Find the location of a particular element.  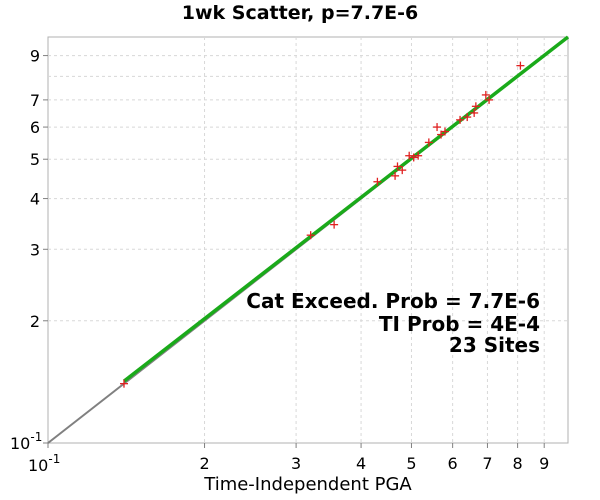

x-tick-label: 9 is located at coordinates (544, 463).